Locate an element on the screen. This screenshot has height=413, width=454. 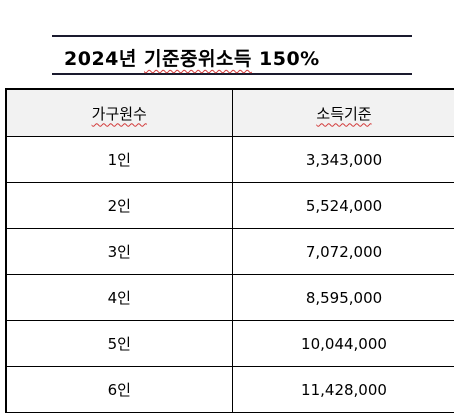
table-row: 1인 3,343,000 is located at coordinates (230, 159).